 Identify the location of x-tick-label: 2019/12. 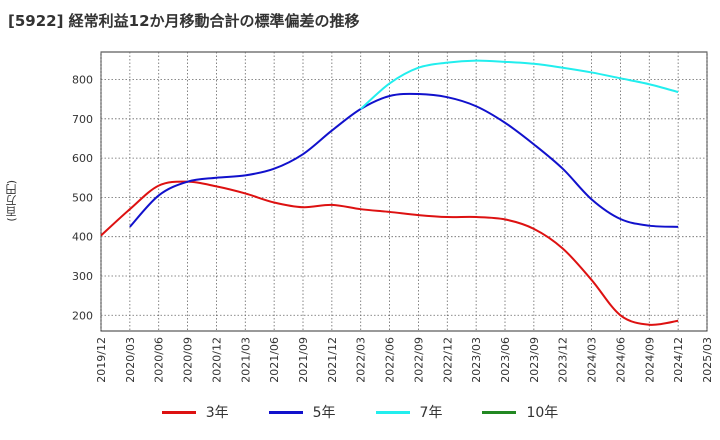
(101, 360).